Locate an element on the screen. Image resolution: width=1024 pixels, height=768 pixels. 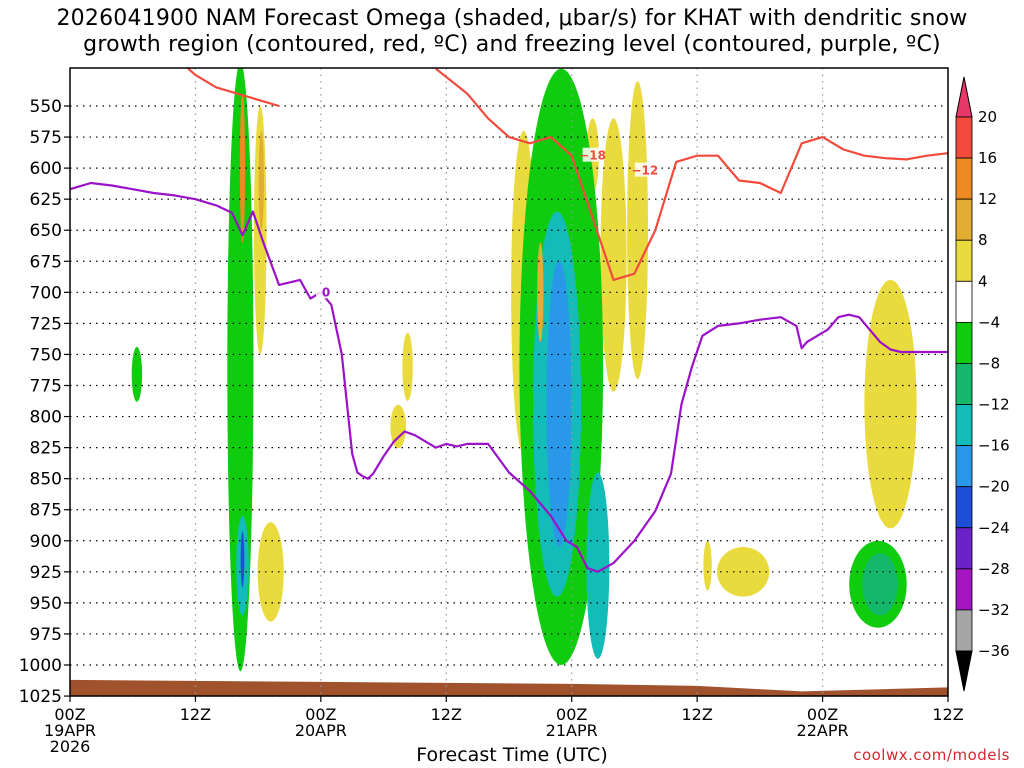
colorbar-label-11: −28 is located at coordinates (994, 569).